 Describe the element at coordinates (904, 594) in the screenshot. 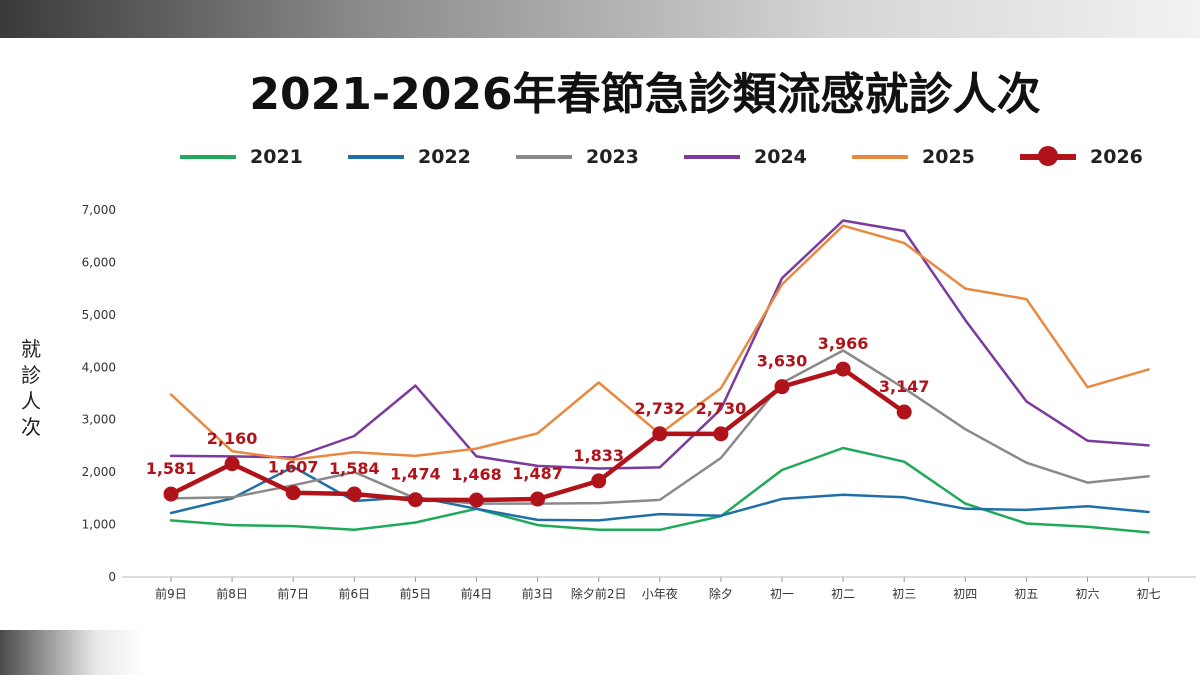

I see `x-tick-label: 初三` at that location.